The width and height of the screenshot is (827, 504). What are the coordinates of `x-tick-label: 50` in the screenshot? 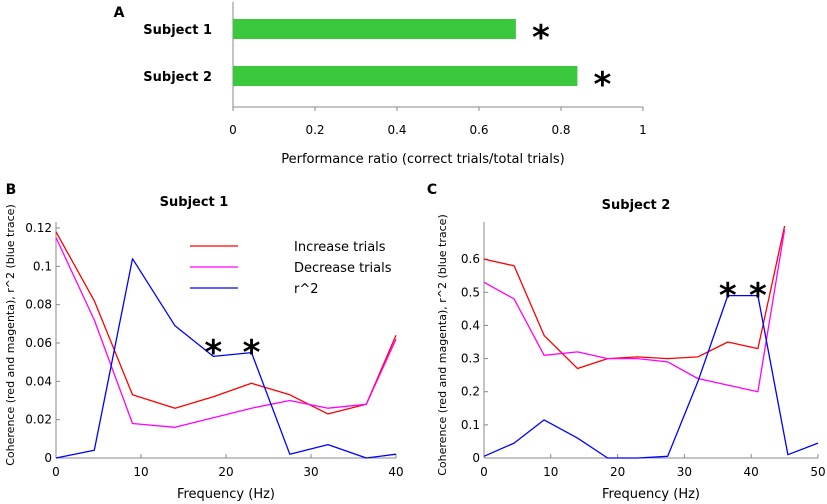 It's located at (817, 472).